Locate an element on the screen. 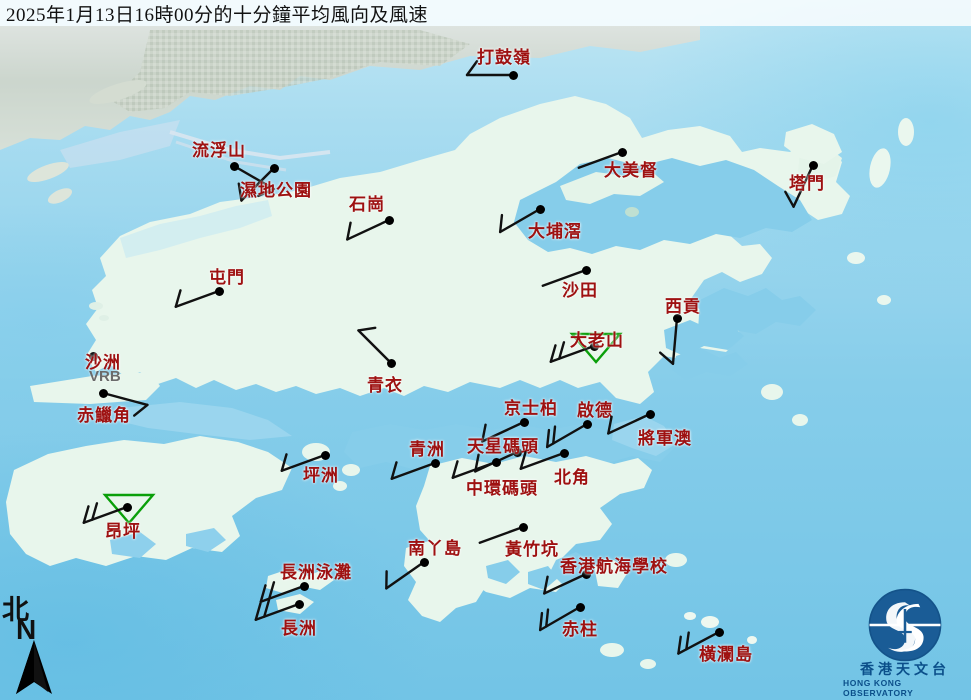 This screenshot has height=700, width=971. station-label: 香港航海學校 is located at coordinates (614, 566).